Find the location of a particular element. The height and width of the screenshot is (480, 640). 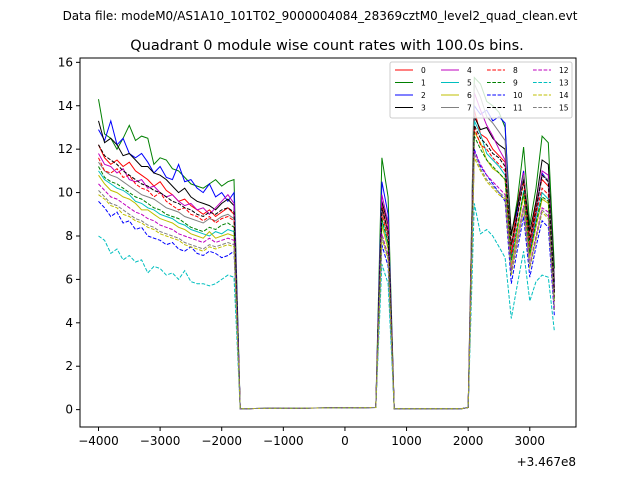

x-tick-label: −1000 is located at coordinates (283, 441).